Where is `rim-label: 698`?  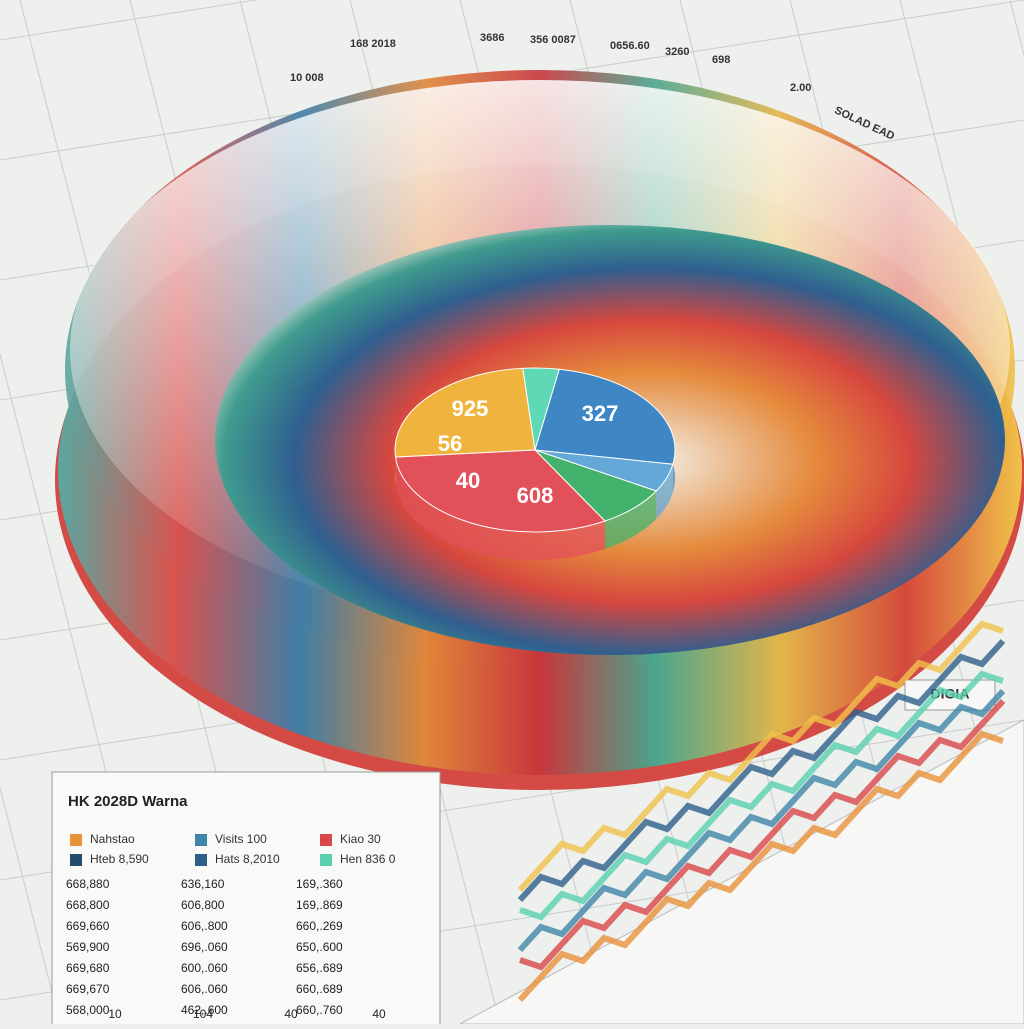 rim-label: 698 is located at coordinates (721, 60).